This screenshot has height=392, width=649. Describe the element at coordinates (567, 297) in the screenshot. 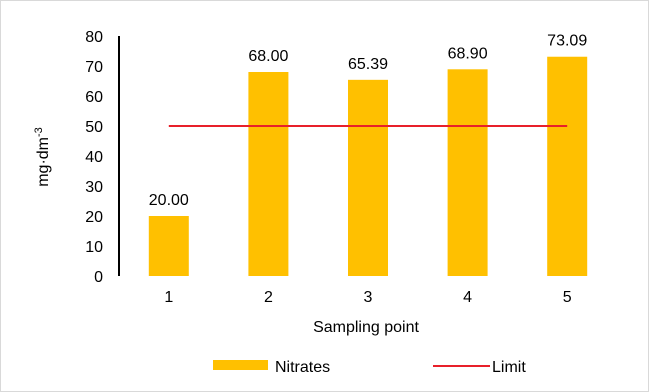

I see `x-tick-label: 5` at that location.